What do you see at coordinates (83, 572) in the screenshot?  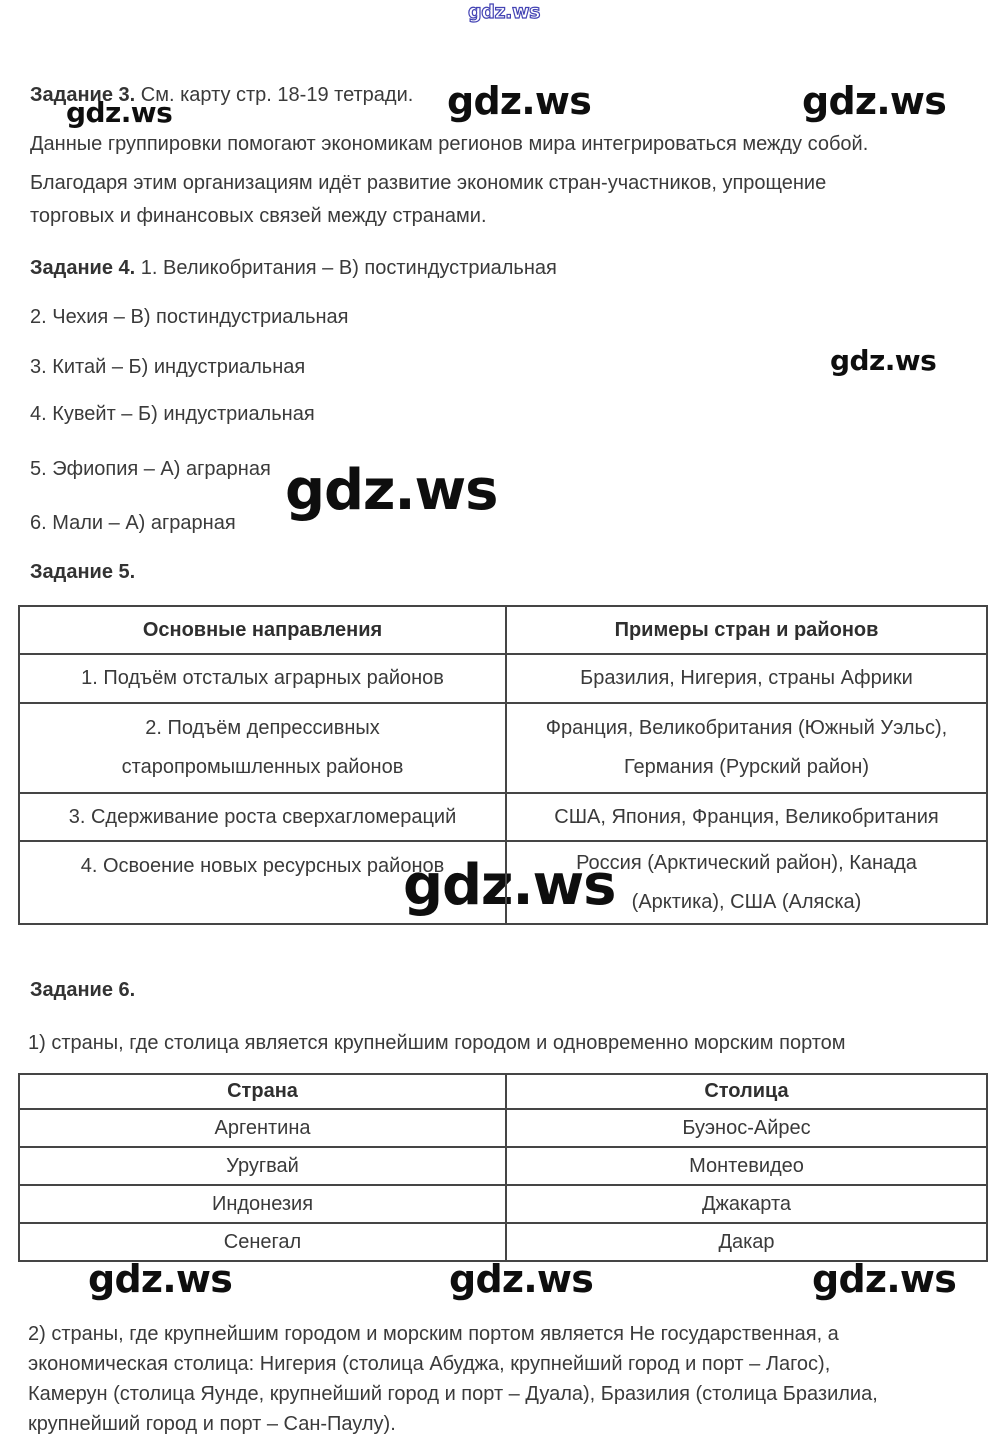 I see `task5-label: Задание 5.` at bounding box center [83, 572].